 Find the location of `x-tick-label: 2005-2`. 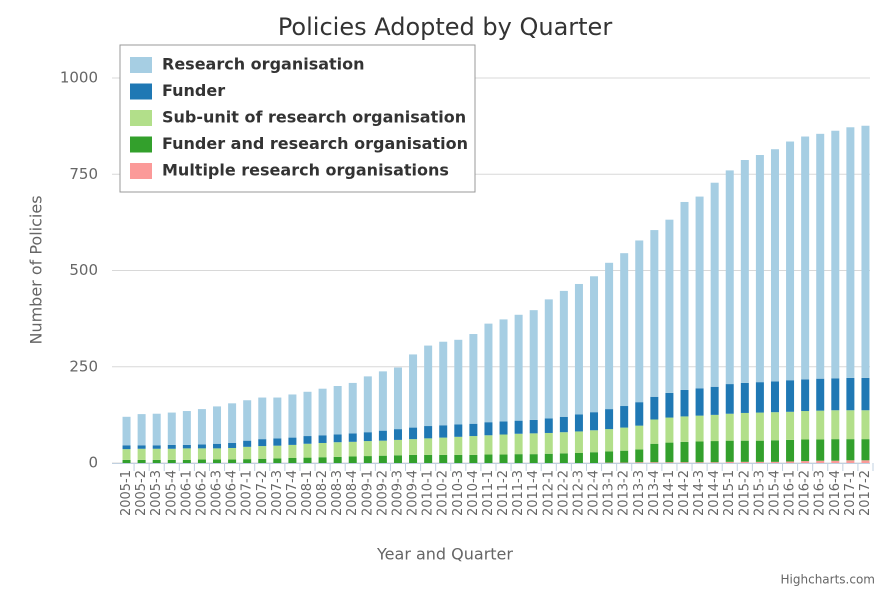

x-tick-label: 2005-2 is located at coordinates (141, 493).